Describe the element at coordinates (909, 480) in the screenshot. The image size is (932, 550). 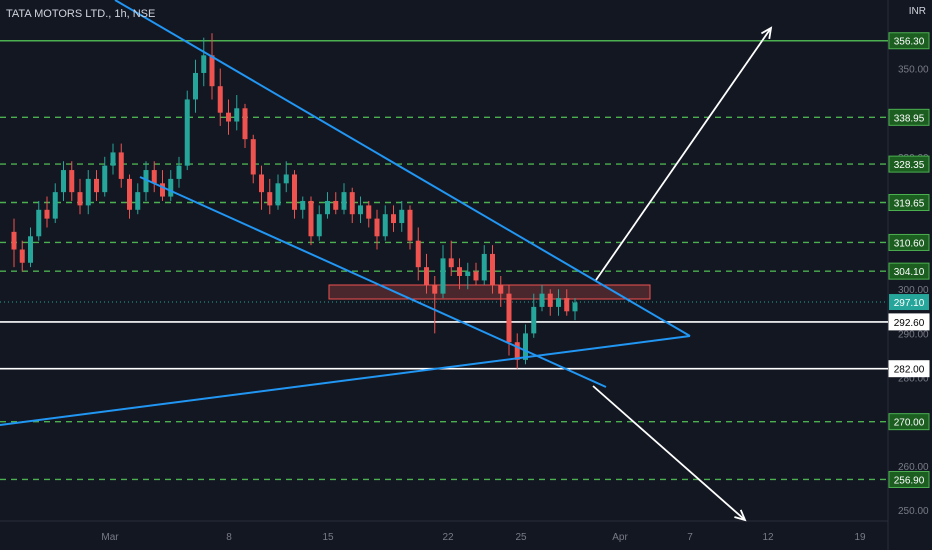
I see `price-level-label-9: 256.90` at that location.